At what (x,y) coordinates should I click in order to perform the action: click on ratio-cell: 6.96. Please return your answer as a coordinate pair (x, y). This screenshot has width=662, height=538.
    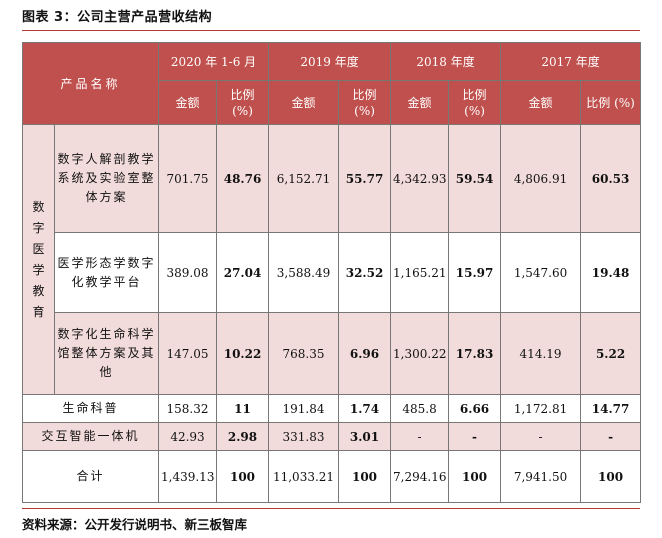
    Looking at the image, I should click on (365, 353).